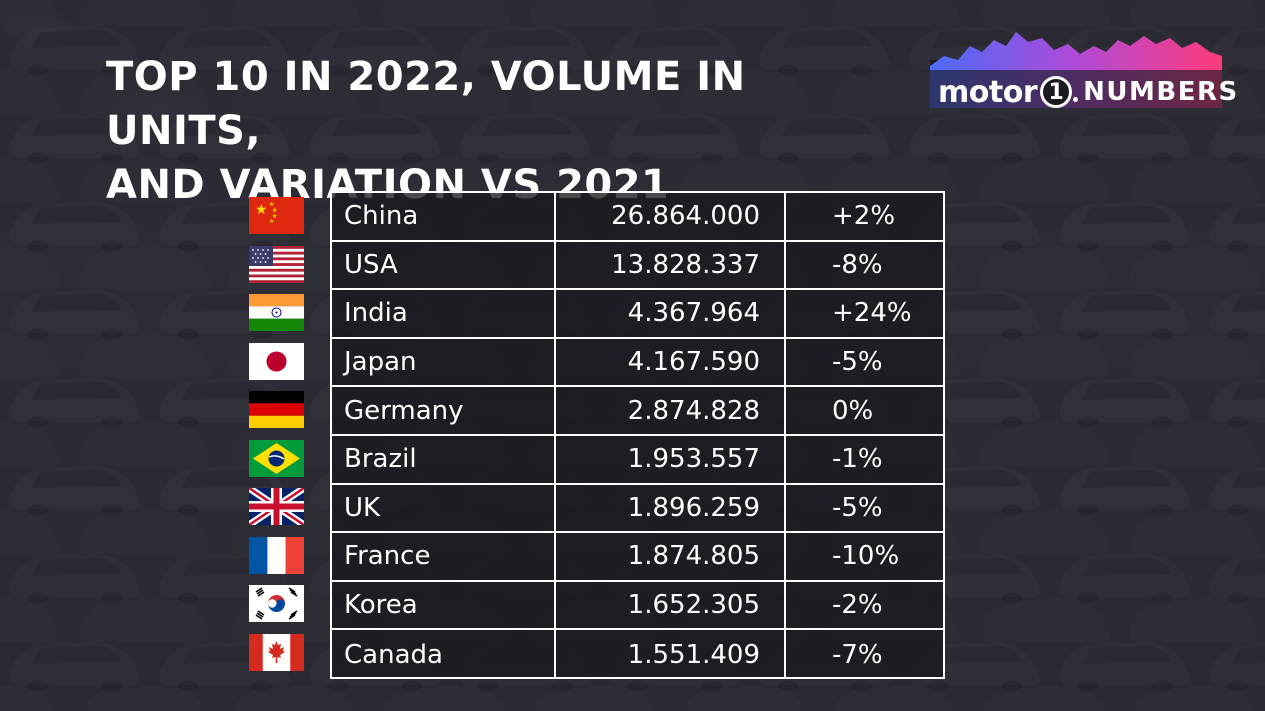 The image size is (1265, 711). What do you see at coordinates (276, 409) in the screenshot?
I see `germany-flag-icon` at bounding box center [276, 409].